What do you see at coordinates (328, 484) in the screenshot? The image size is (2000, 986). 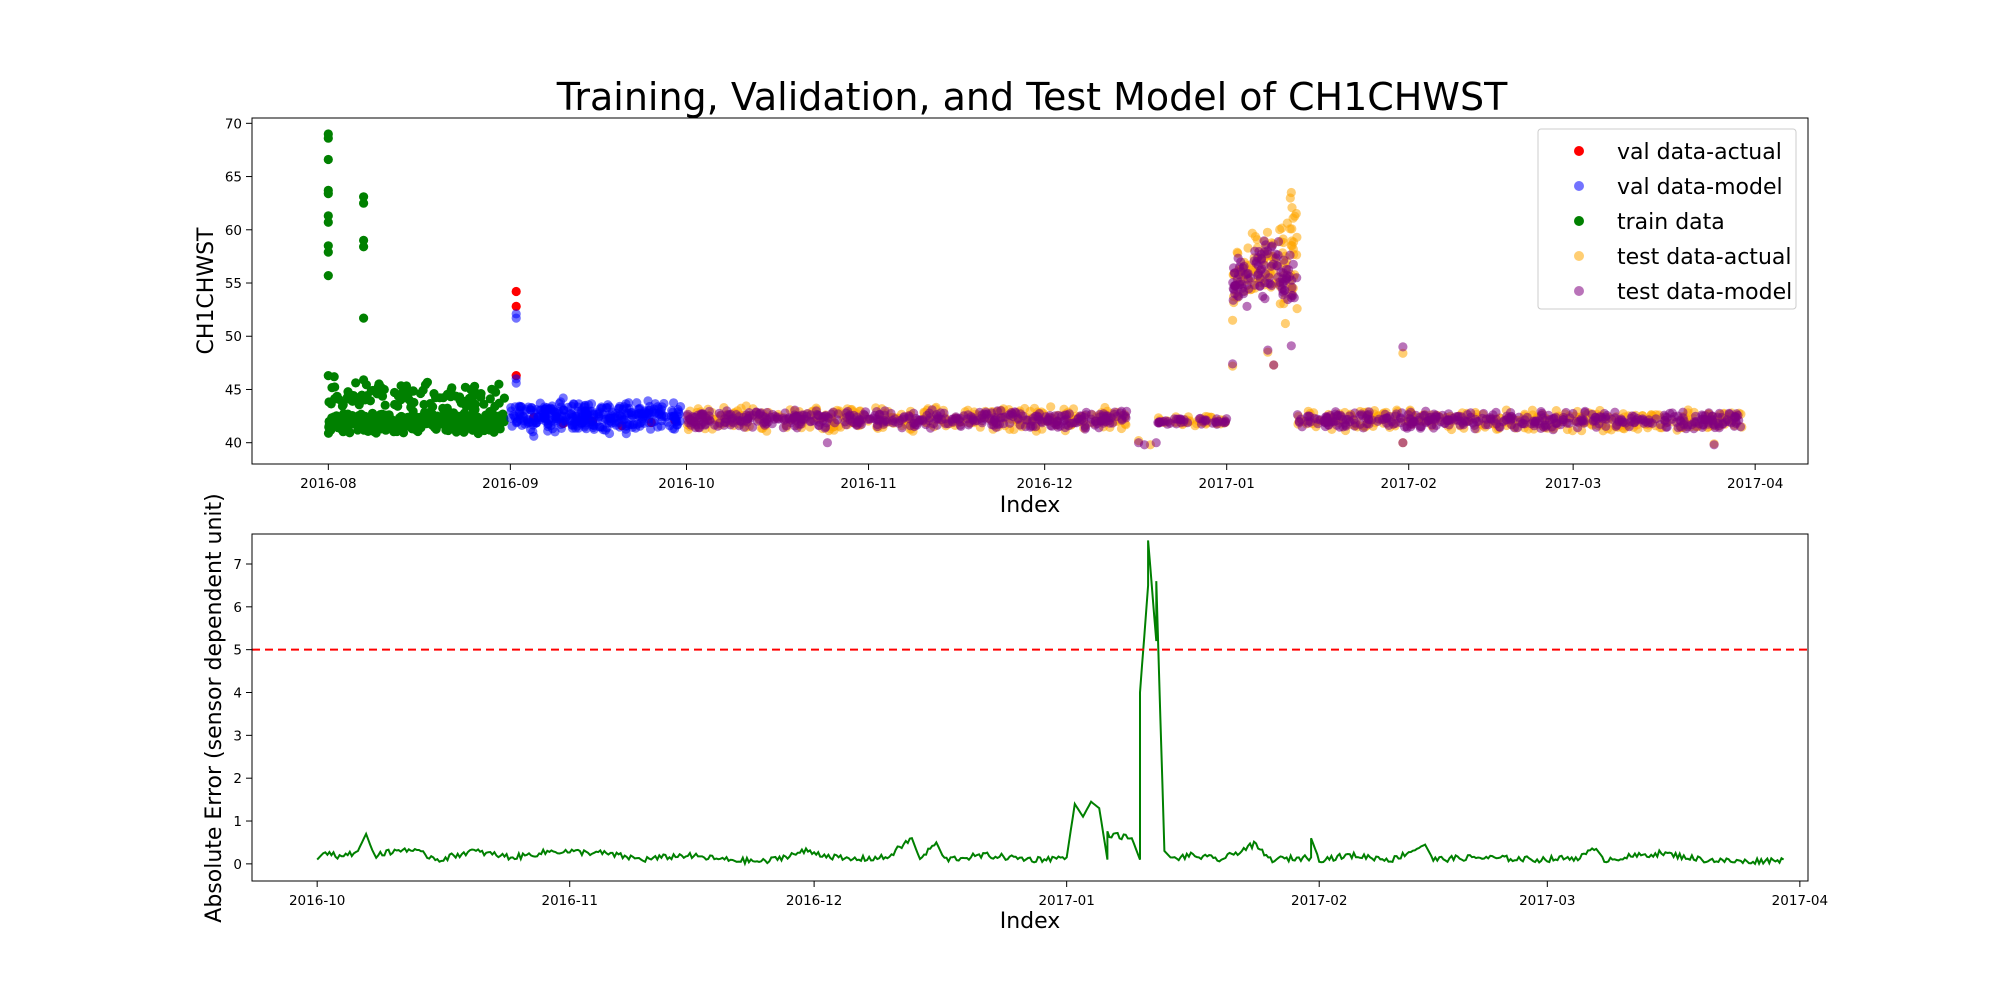 I see `top-x-tick-label: 2016-08` at bounding box center [328, 484].